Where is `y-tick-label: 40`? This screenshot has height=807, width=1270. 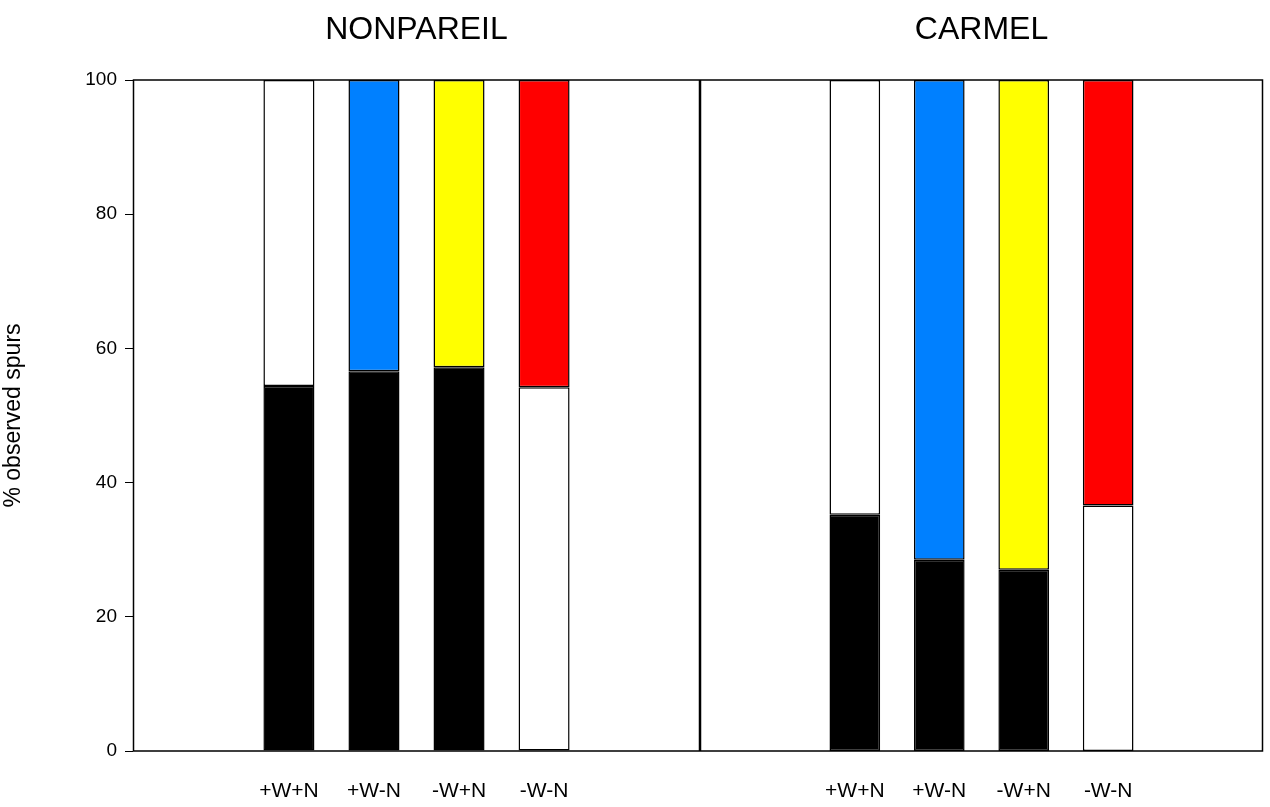
y-tick-label: 40 is located at coordinates (106, 481).